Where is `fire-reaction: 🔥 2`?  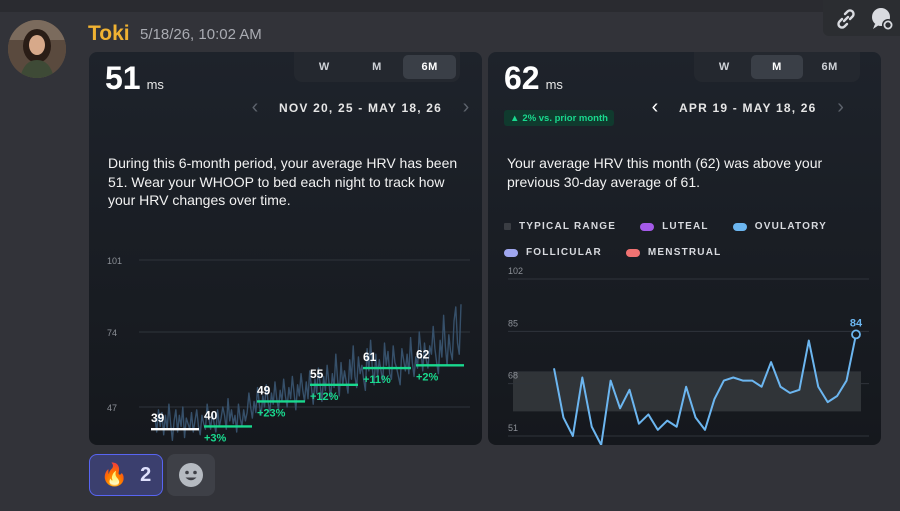
fire-reaction: 🔥 2 is located at coordinates (126, 475).